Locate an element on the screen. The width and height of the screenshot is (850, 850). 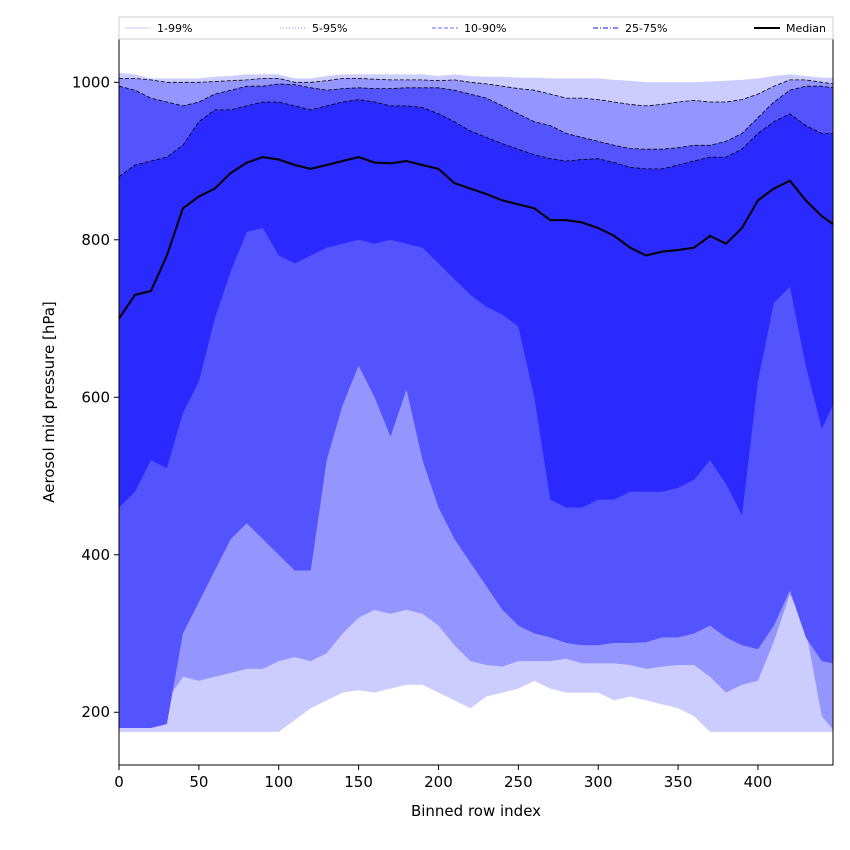
x-tick-label: 300 is located at coordinates (598, 782).